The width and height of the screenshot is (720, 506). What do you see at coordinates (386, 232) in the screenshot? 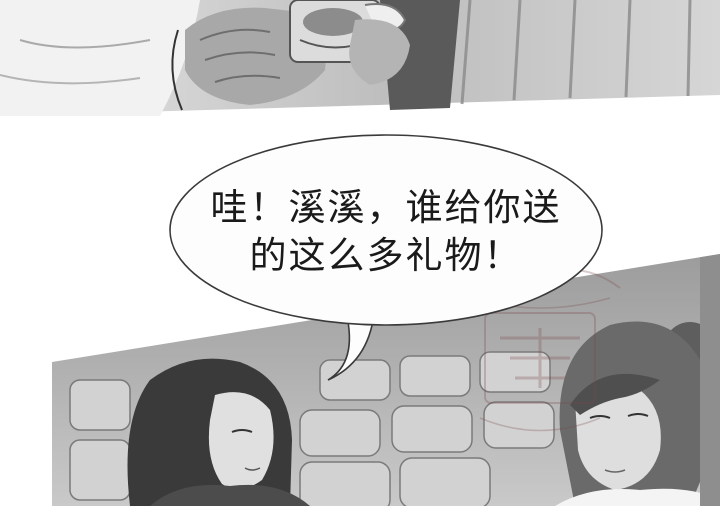
I see `speech-bubble-text: 哇！溪溪，谁给你送 的这么多礼物！` at bounding box center [386, 232].